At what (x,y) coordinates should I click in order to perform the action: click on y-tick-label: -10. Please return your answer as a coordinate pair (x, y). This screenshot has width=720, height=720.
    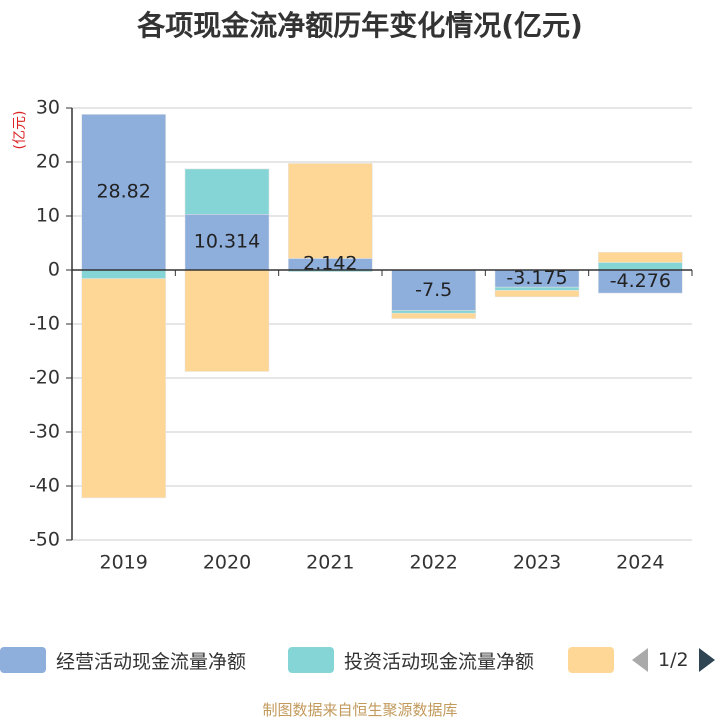
    Looking at the image, I should click on (44, 324).